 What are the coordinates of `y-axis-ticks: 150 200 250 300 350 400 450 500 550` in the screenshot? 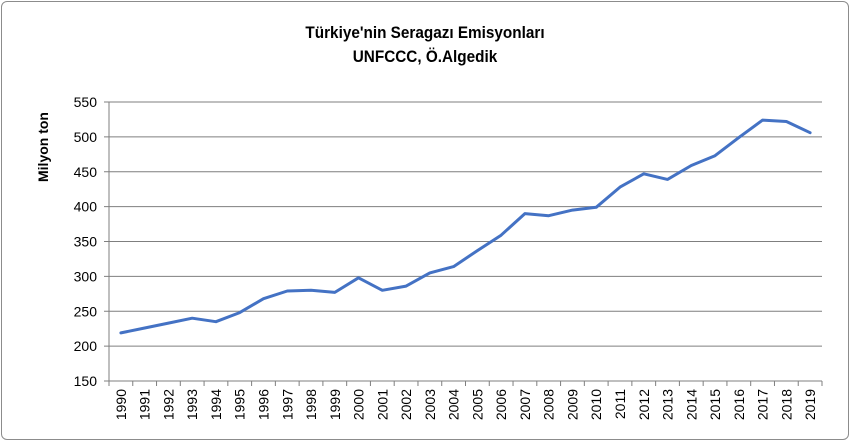 It's located at (91, 241).